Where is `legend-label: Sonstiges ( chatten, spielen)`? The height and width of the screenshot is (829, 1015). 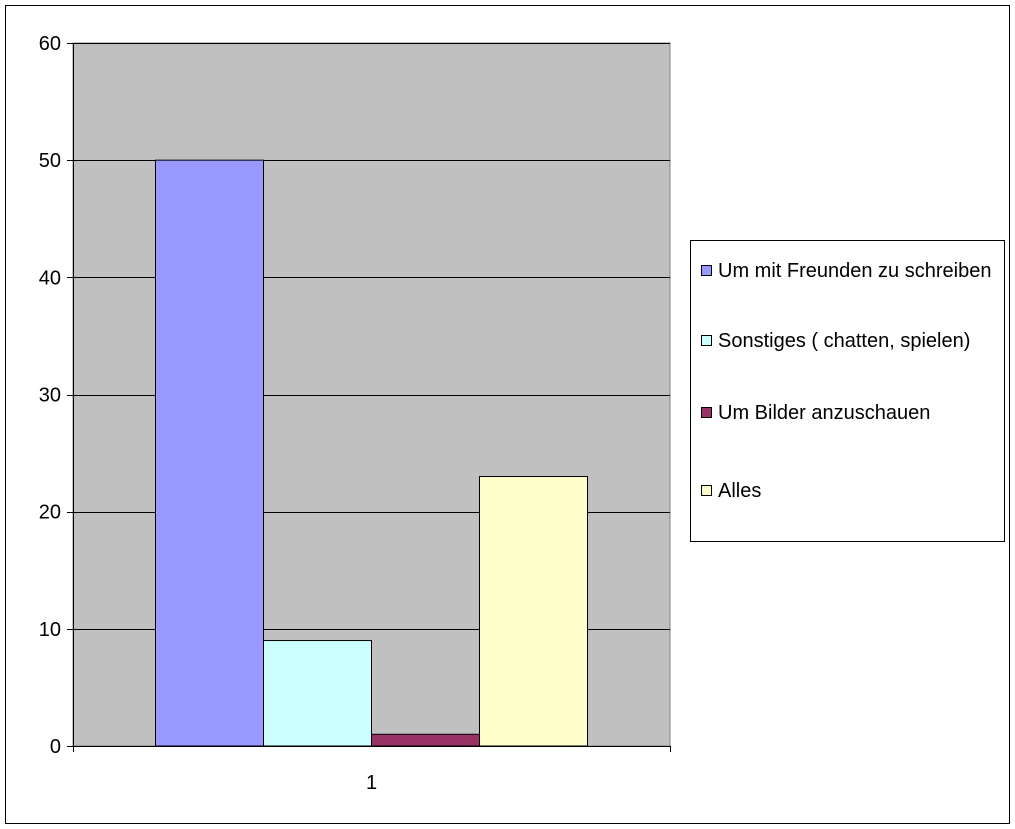 legend-label: Sonstiges ( chatten, spielen) is located at coordinates (844, 341).